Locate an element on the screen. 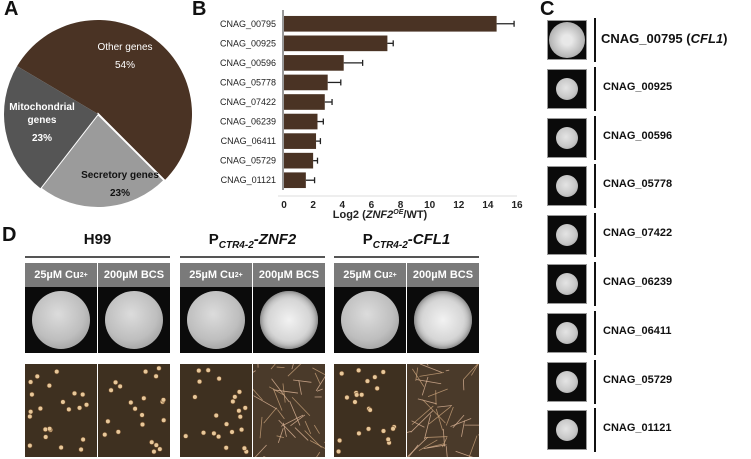  x-tick-label: 12 is located at coordinates (459, 205).